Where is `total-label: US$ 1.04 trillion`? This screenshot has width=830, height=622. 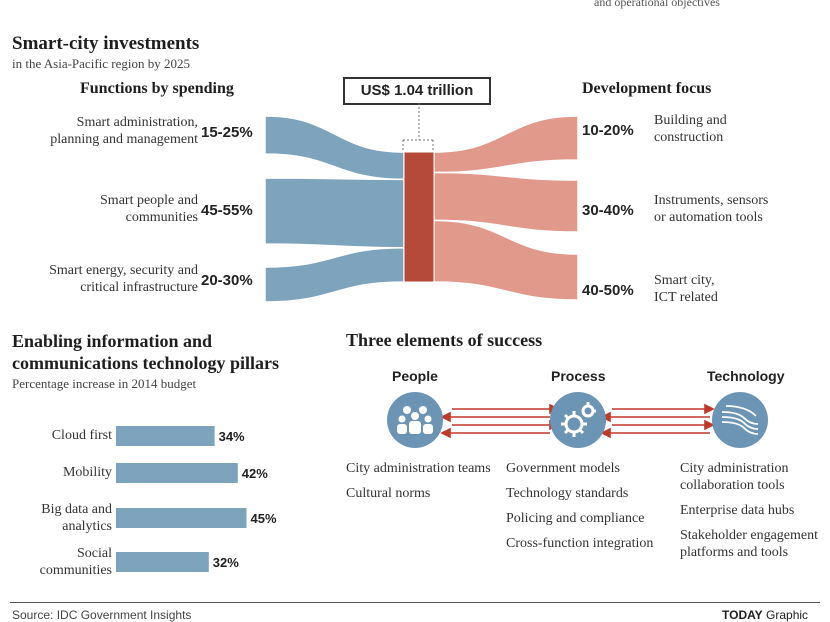
total-label: US$ 1.04 trillion is located at coordinates (417, 90).